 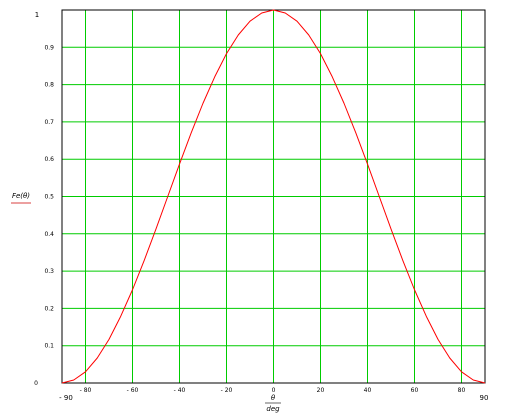 What do you see at coordinates (368, 390) in the screenshot?
I see `x-tick-label: 40` at bounding box center [368, 390].